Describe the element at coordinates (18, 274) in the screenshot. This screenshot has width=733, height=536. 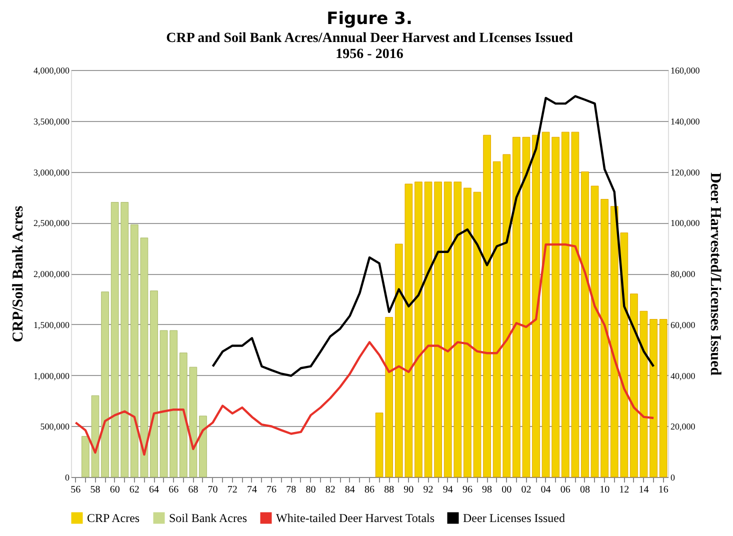
I see `y-axis-title: CRP/Soil Bank Acres` at that location.